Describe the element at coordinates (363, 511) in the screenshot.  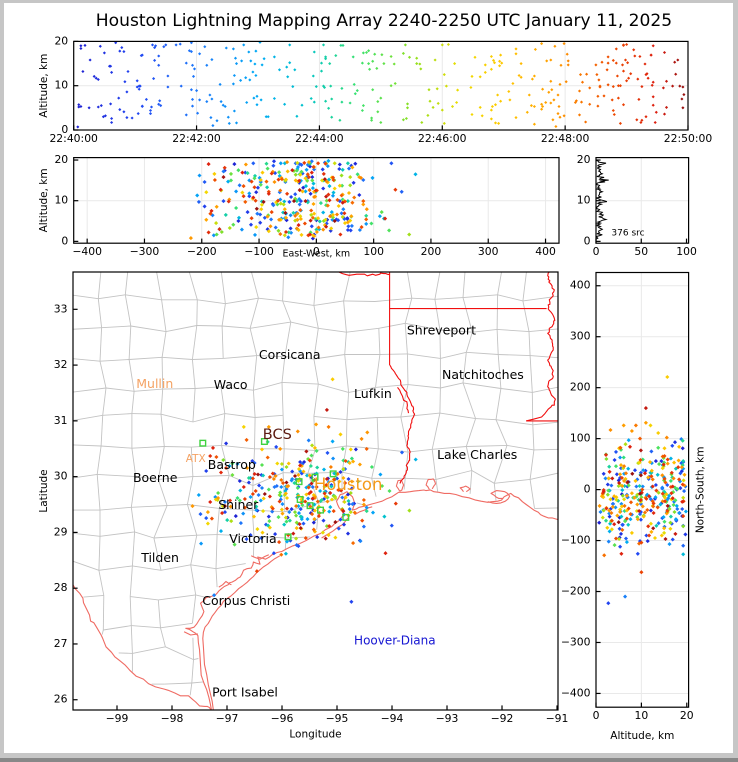
I see `coastline` at that location.